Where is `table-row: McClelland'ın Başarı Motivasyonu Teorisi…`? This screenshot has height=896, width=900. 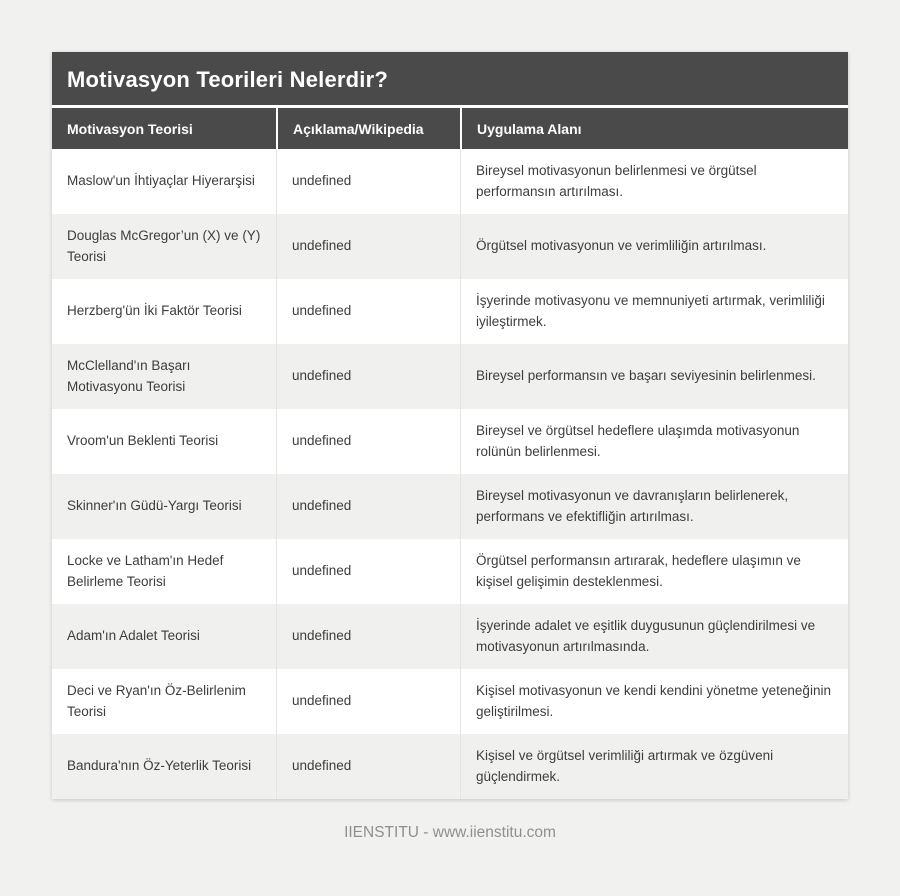 table-row: McClelland'ın Başarı Motivasyonu Teorisi… is located at coordinates (450, 376).